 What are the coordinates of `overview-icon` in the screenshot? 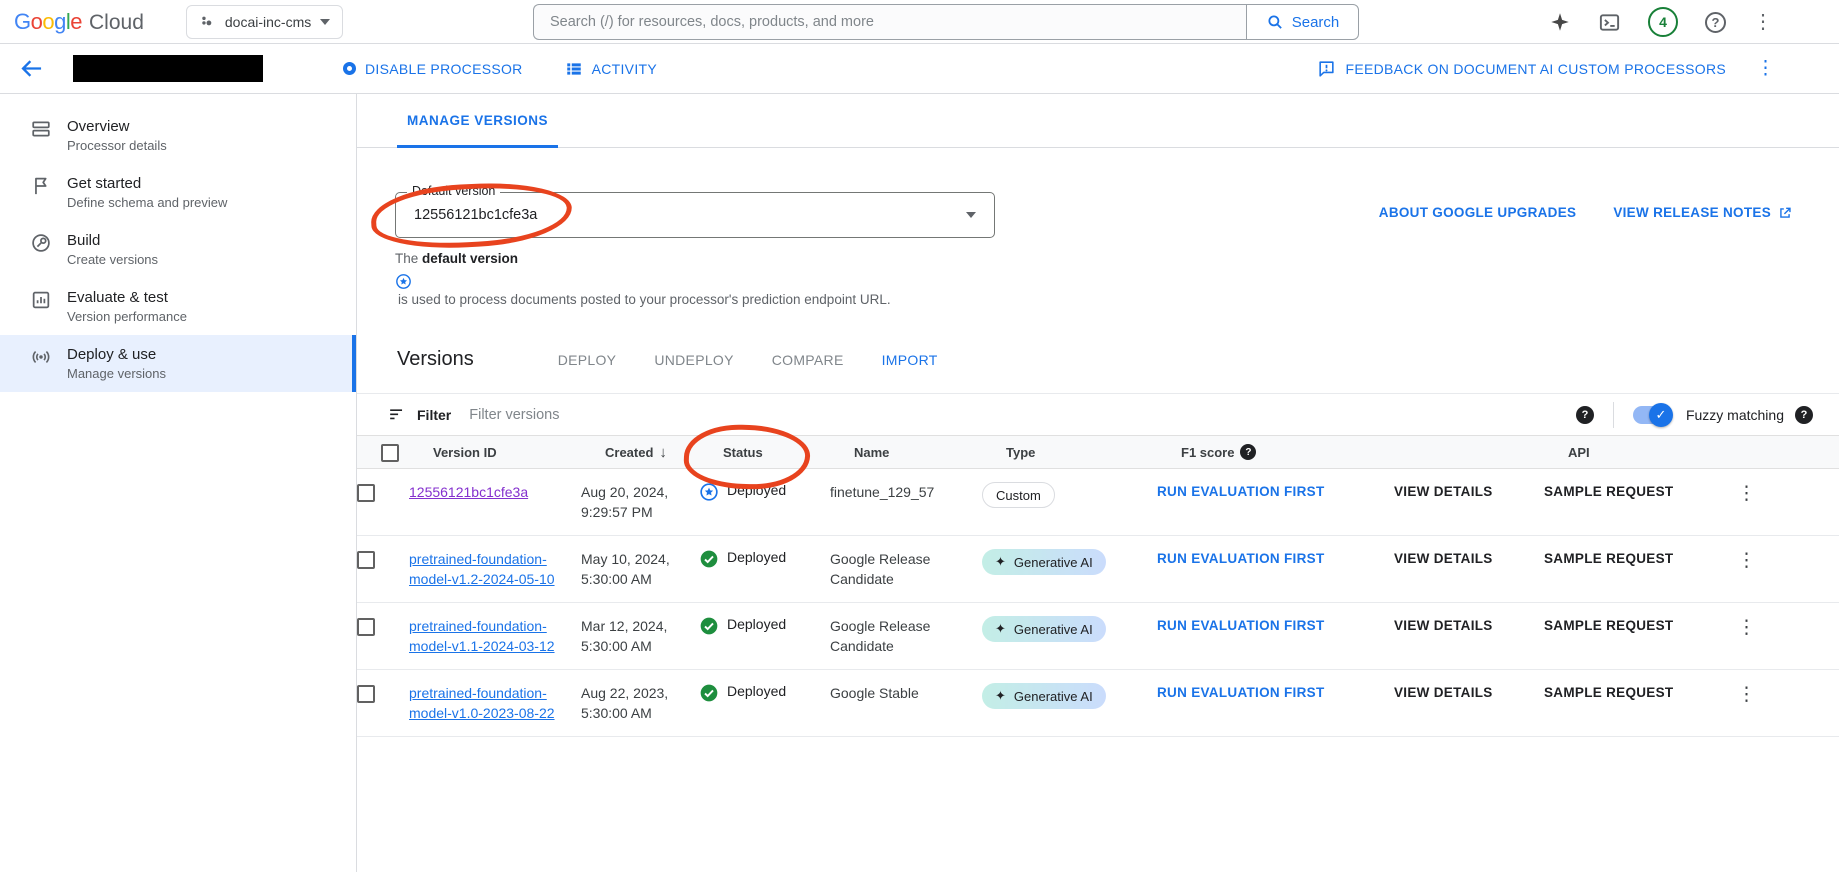 It's located at (42, 135).